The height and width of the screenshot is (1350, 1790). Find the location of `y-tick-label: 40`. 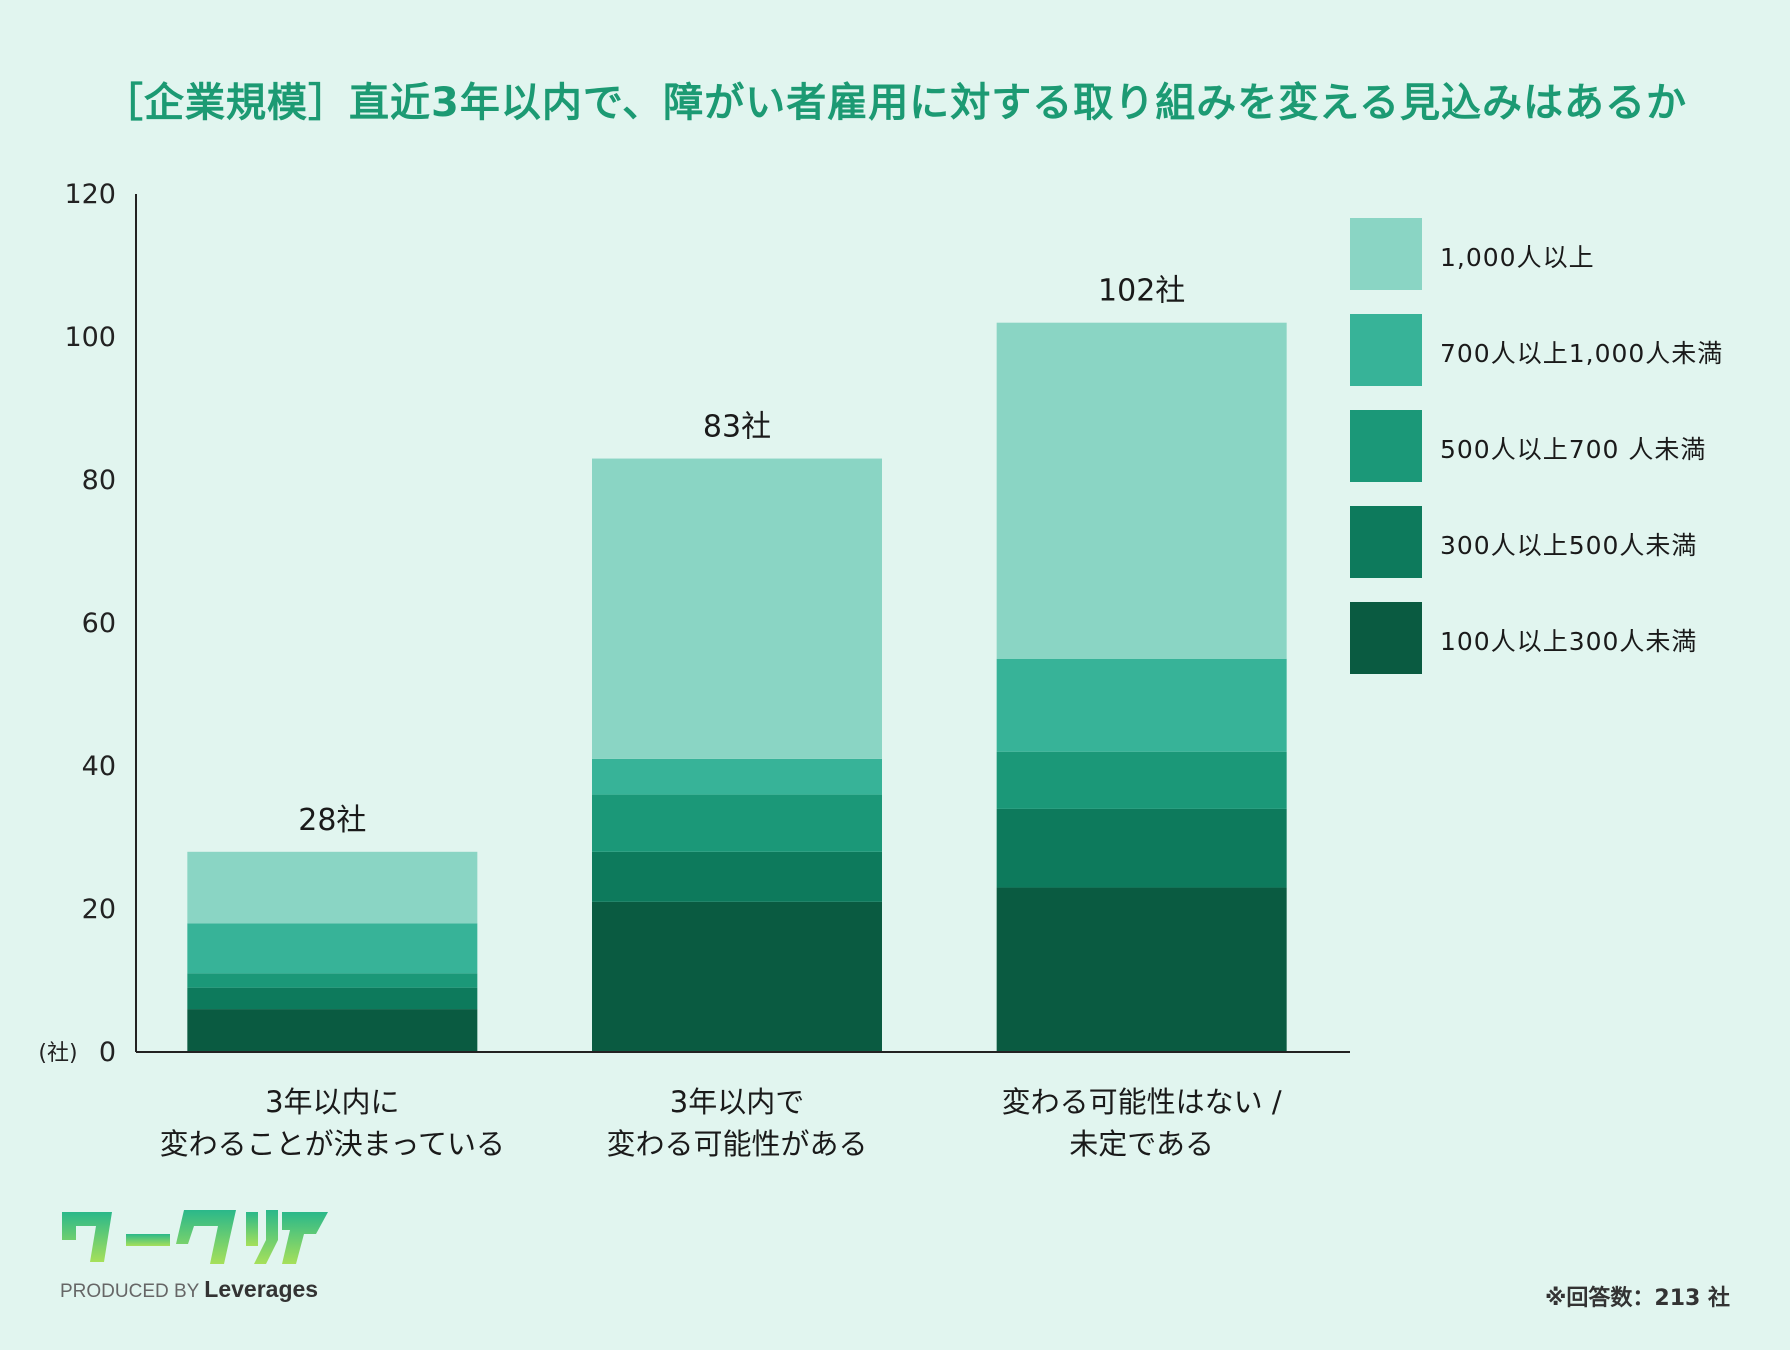

y-tick-label: 40 is located at coordinates (99, 766).